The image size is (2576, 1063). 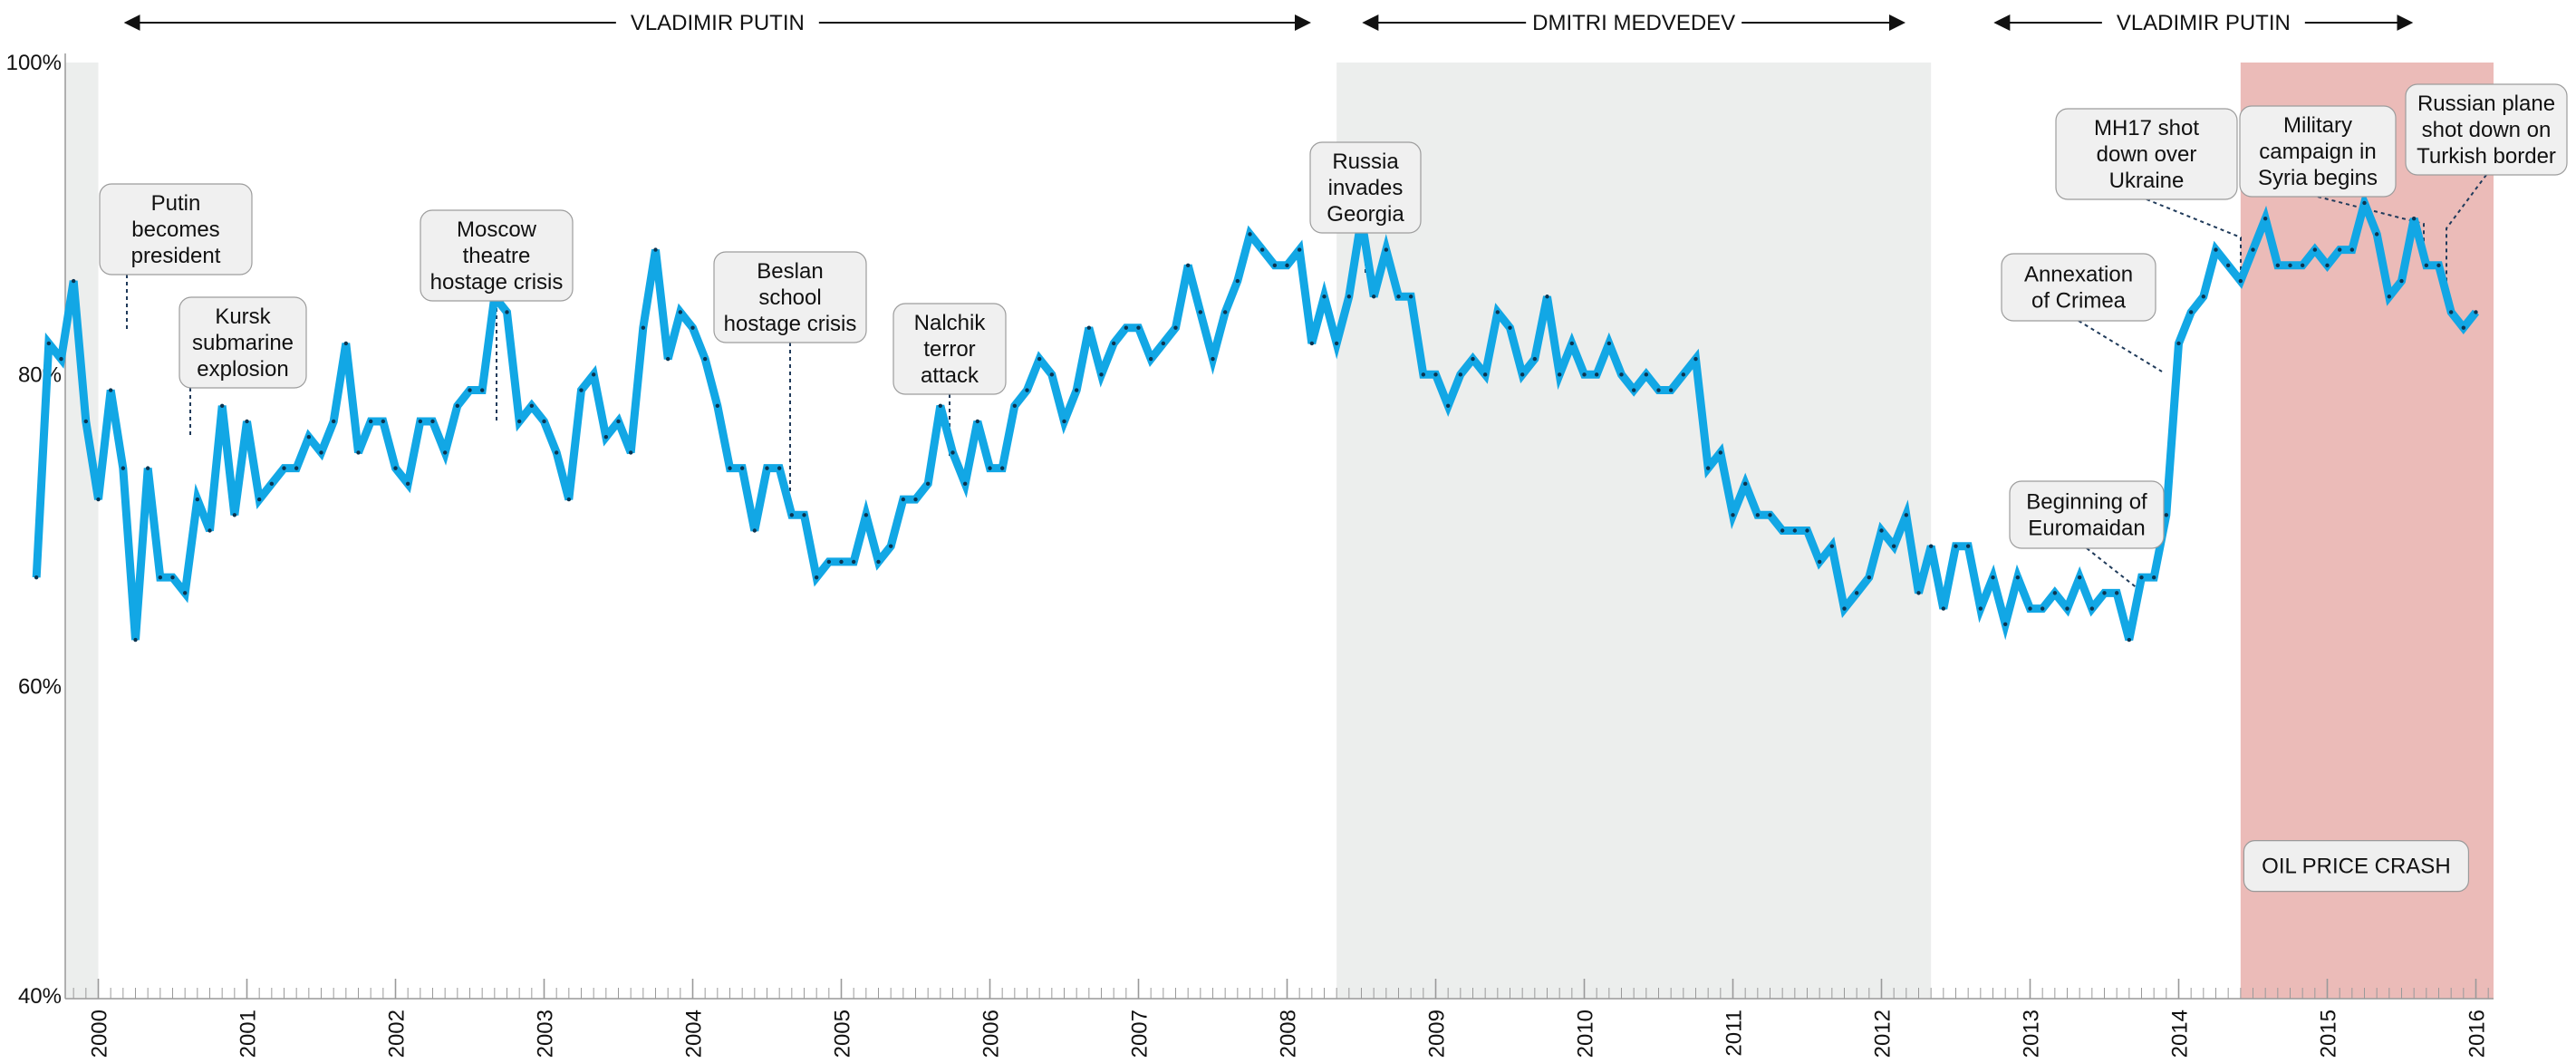 What do you see at coordinates (2317, 126) in the screenshot?
I see `annotation-text: Military` at bounding box center [2317, 126].